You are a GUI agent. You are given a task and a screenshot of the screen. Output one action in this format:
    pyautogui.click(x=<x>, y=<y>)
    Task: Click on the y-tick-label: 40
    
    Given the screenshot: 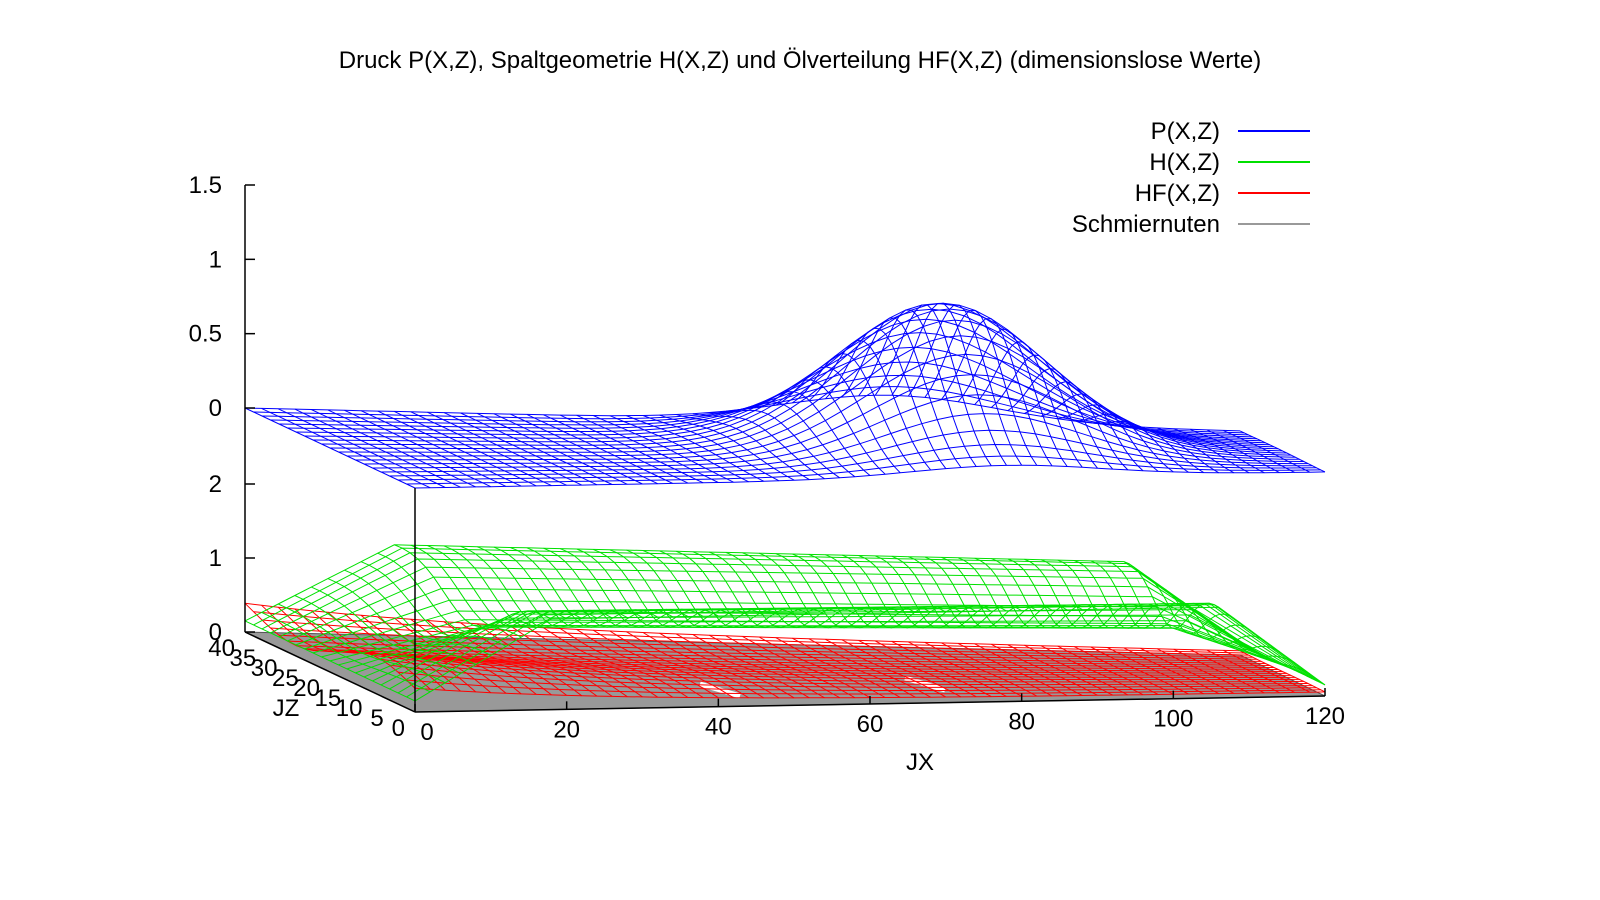 What is the action you would take?
    pyautogui.click(x=221, y=648)
    